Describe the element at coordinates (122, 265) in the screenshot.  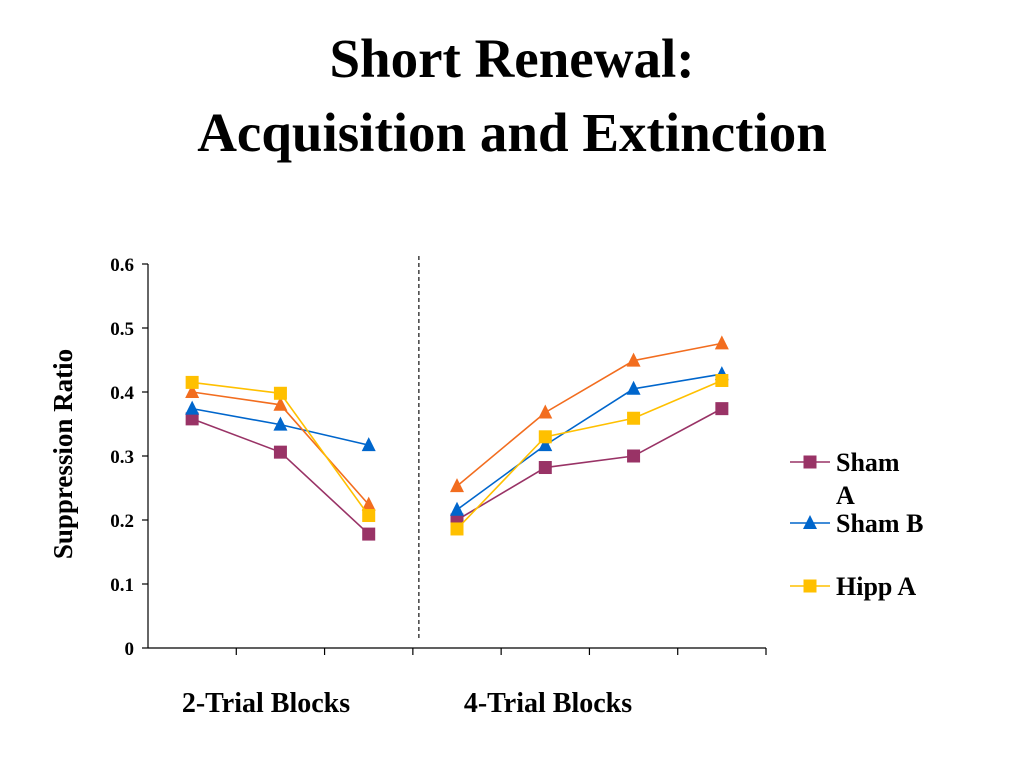
I see `y-tick-label: 0.6` at that location.